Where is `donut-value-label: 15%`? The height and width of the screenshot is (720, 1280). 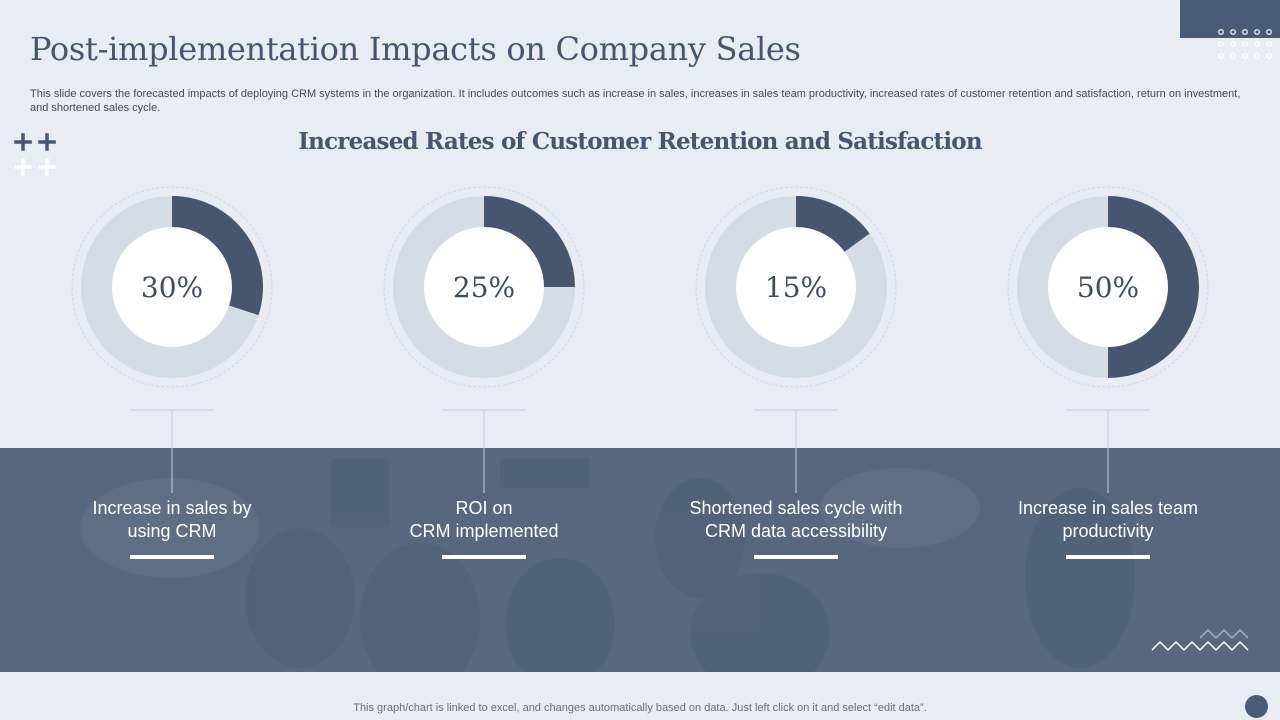
donut-value-label: 15% is located at coordinates (796, 287).